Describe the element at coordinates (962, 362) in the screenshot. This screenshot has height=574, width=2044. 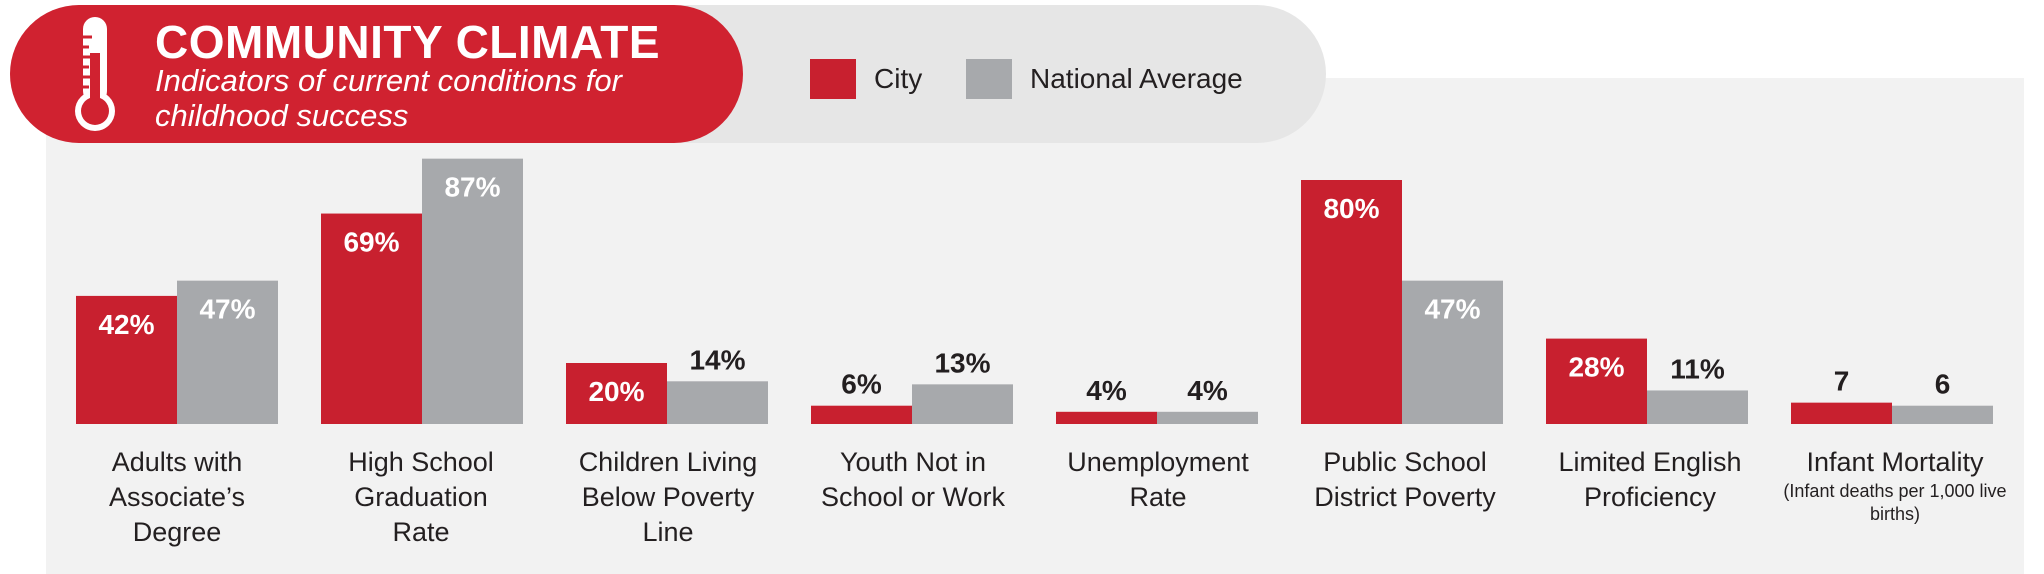
I see `national-value-label-3: 13%` at that location.